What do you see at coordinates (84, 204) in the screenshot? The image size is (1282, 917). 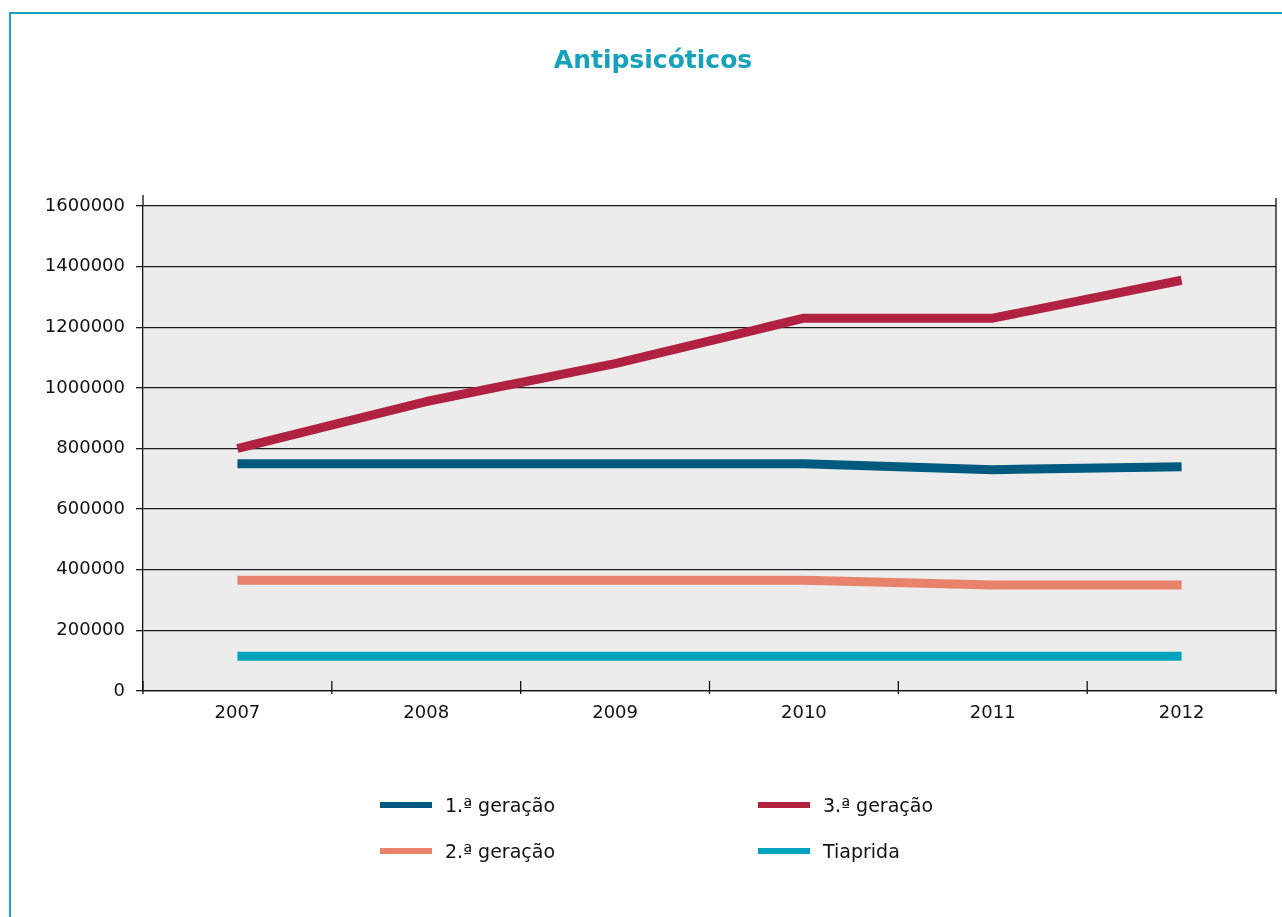 I see `y-tick-label: 1600000` at bounding box center [84, 204].